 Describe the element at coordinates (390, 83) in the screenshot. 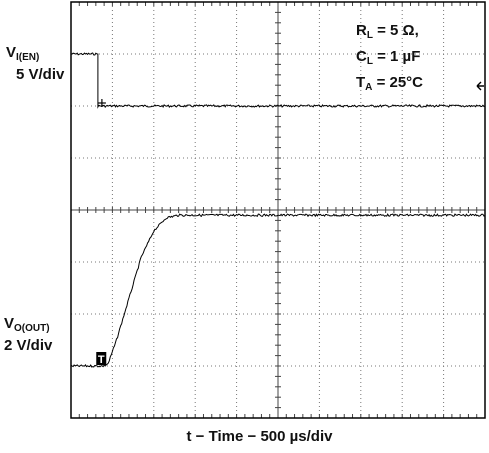

I see `condition-ta: TA = 25°C` at that location.